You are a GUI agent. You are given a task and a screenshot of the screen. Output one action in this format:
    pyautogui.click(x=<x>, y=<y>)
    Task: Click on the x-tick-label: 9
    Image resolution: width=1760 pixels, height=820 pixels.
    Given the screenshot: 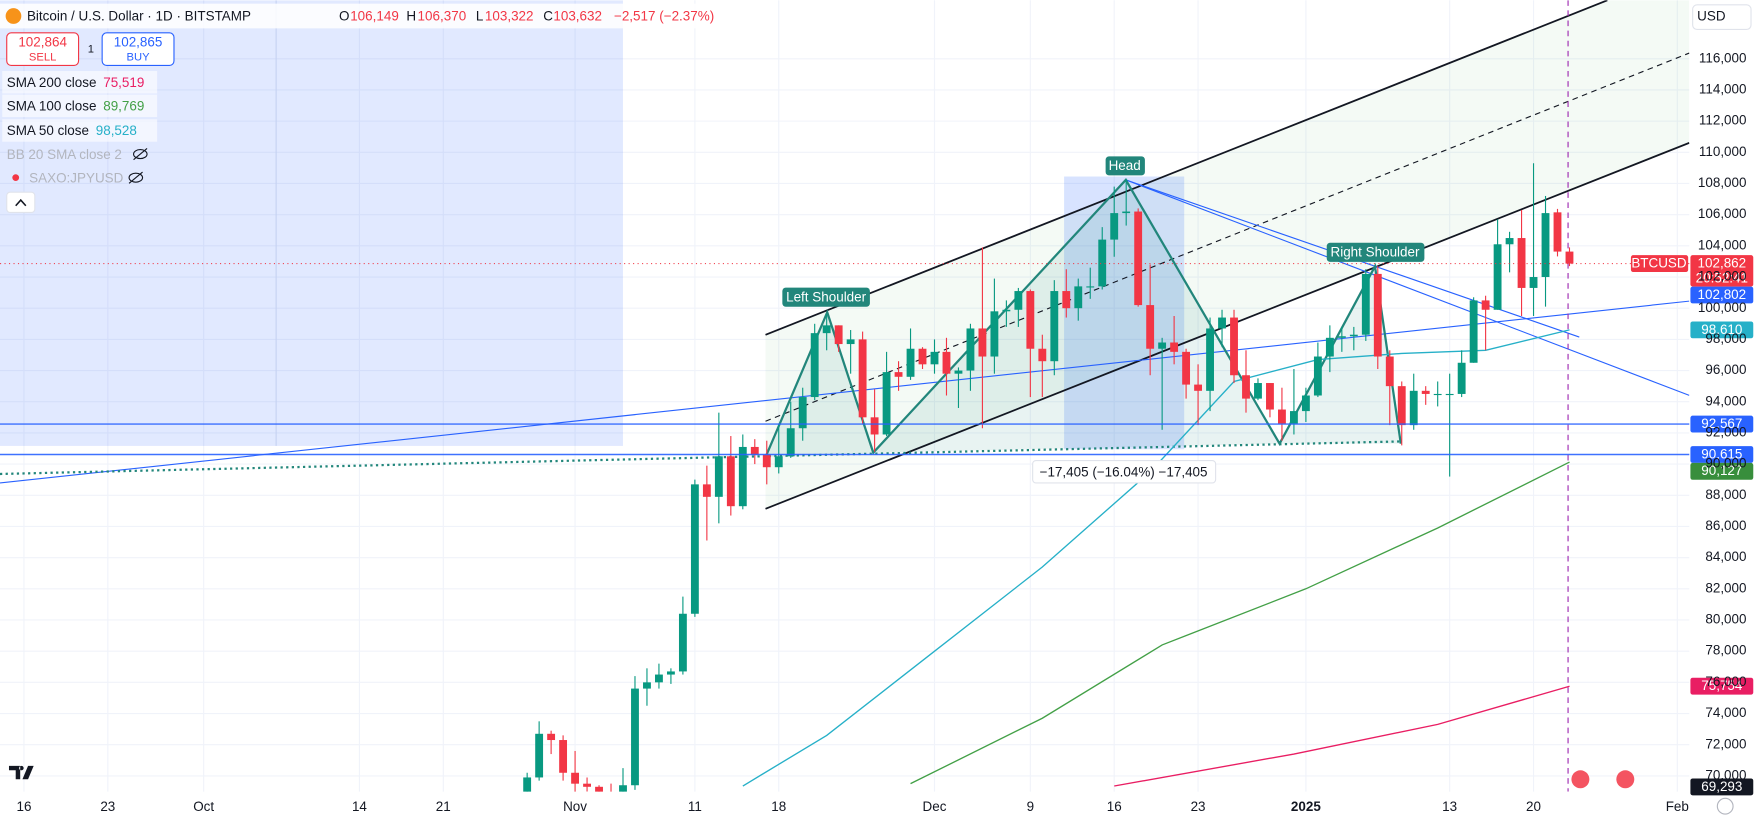 What is the action you would take?
    pyautogui.click(x=1030, y=806)
    